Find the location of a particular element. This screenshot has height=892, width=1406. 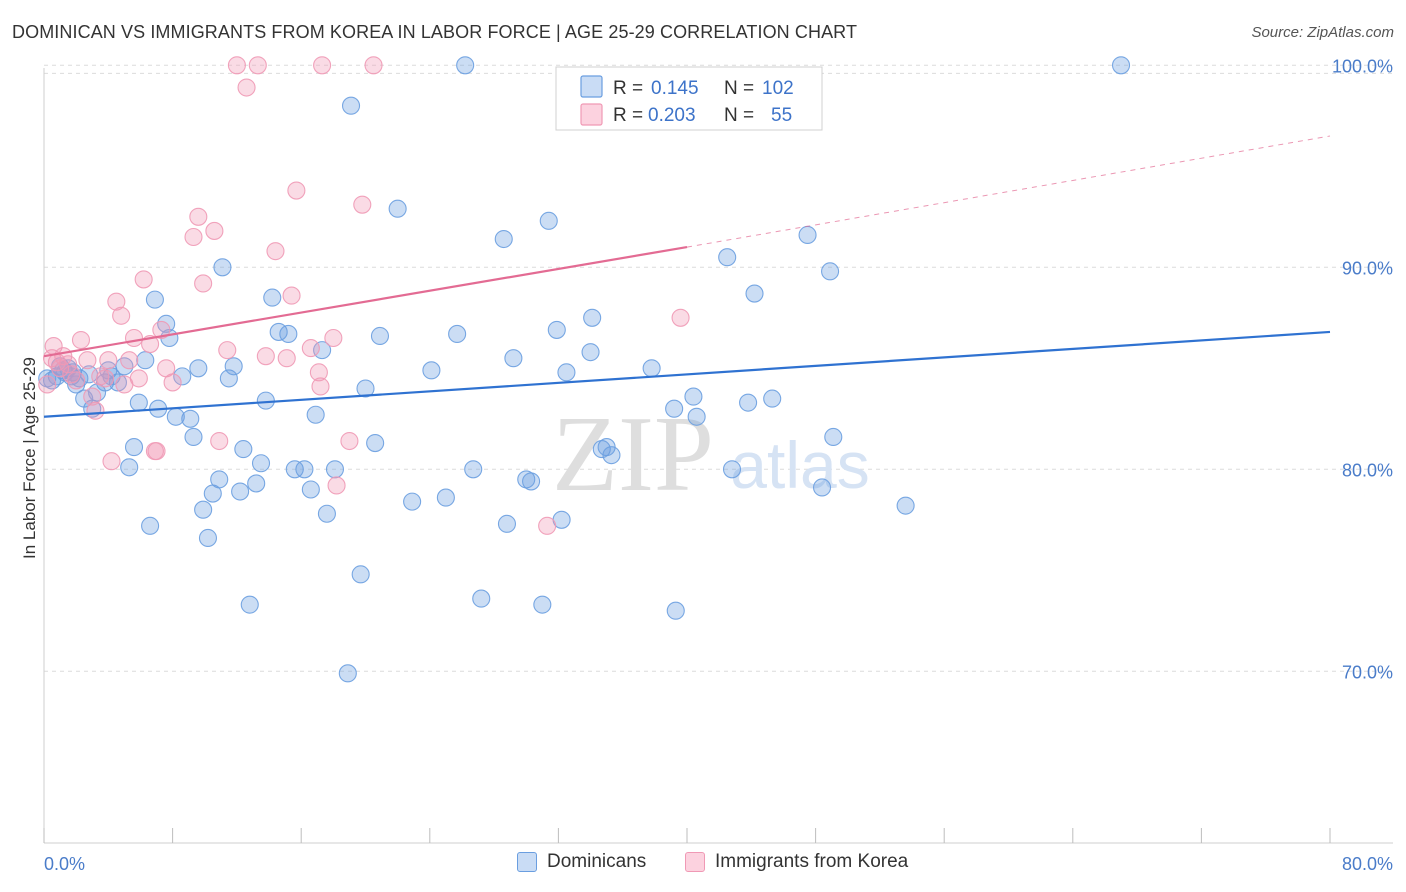

legend-n-label-1: N = is located at coordinates (739, 88).